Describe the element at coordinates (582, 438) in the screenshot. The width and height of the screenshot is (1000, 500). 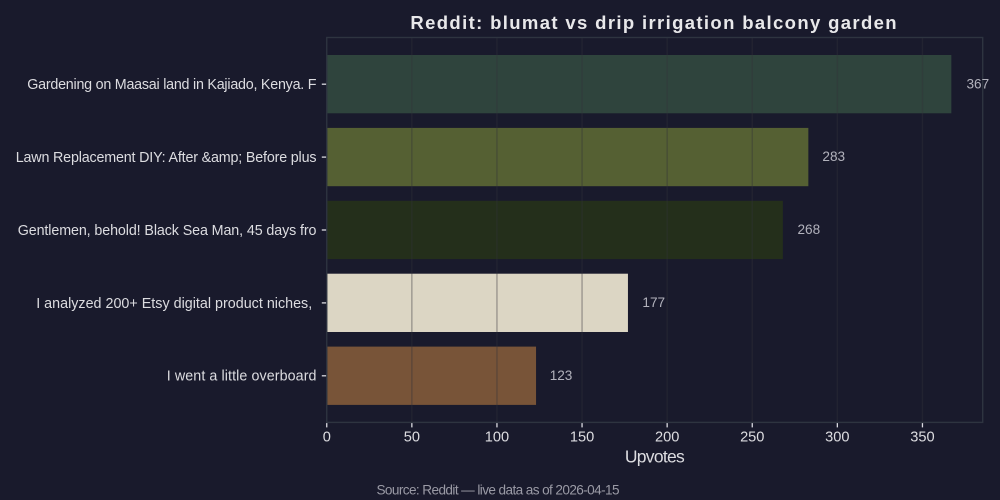
I see `svg-text: 150` at that location.